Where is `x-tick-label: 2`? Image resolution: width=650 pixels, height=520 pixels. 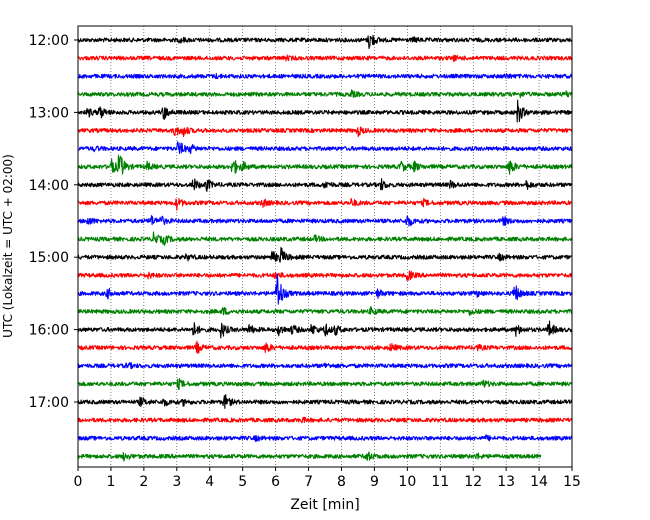 x-tick-label: 2 is located at coordinates (143, 482).